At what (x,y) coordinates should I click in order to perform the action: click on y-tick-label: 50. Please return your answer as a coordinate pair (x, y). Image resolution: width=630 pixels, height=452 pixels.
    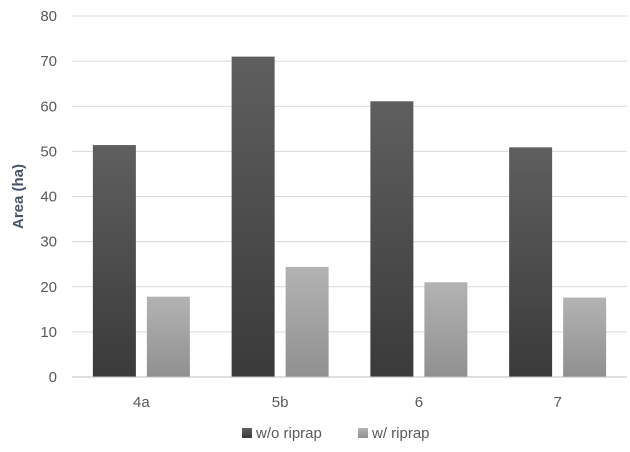
    Looking at the image, I should click on (48, 151).